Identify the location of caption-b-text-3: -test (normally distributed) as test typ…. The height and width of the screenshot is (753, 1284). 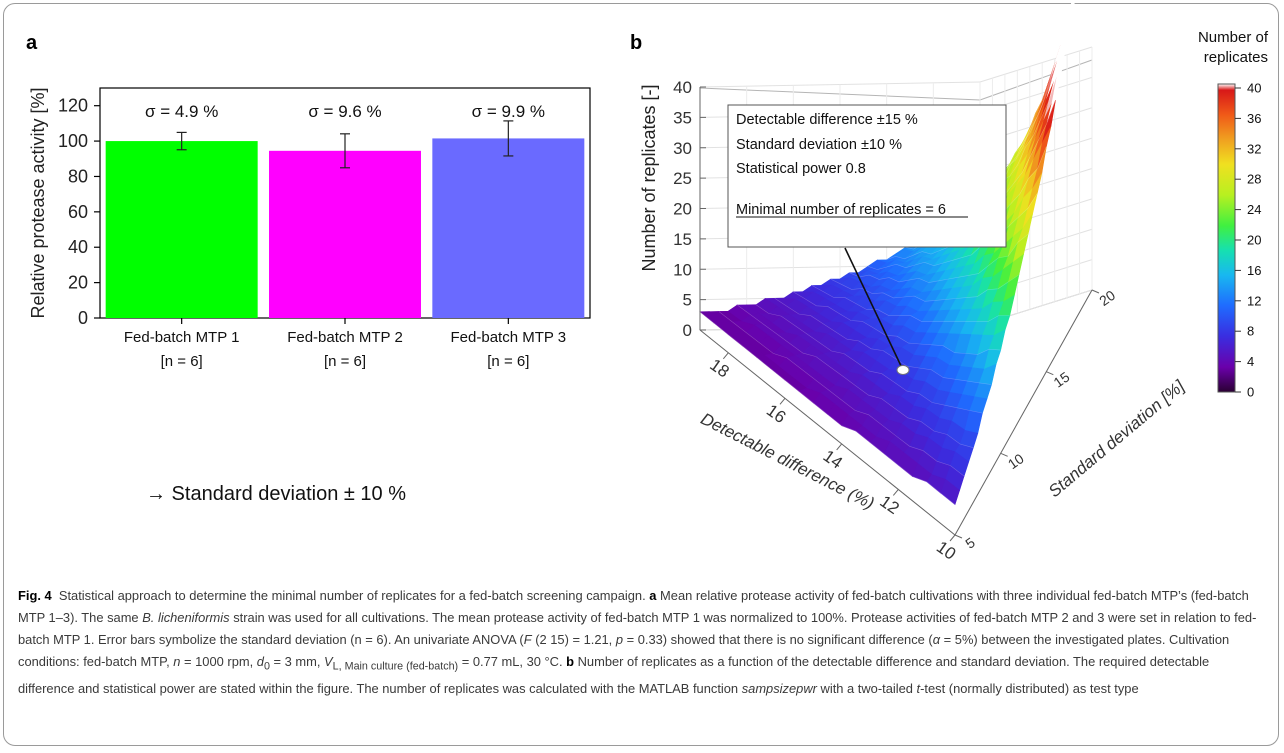
(1029, 688).